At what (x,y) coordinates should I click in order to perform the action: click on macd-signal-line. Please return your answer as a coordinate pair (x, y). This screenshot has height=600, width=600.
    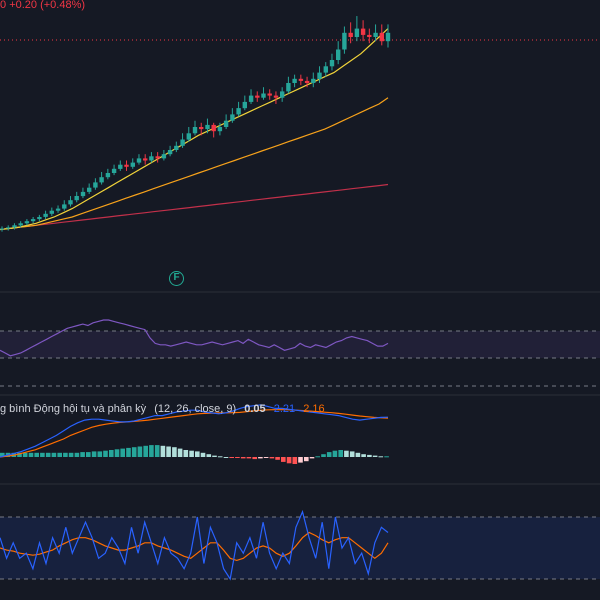
    Looking at the image, I should click on (194, 433).